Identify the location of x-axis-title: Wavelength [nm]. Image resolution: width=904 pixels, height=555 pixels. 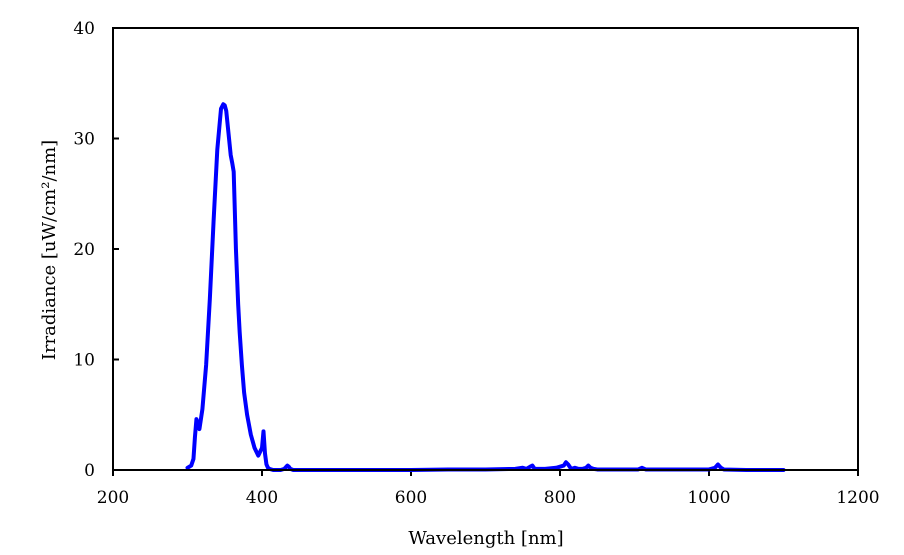
(485, 538).